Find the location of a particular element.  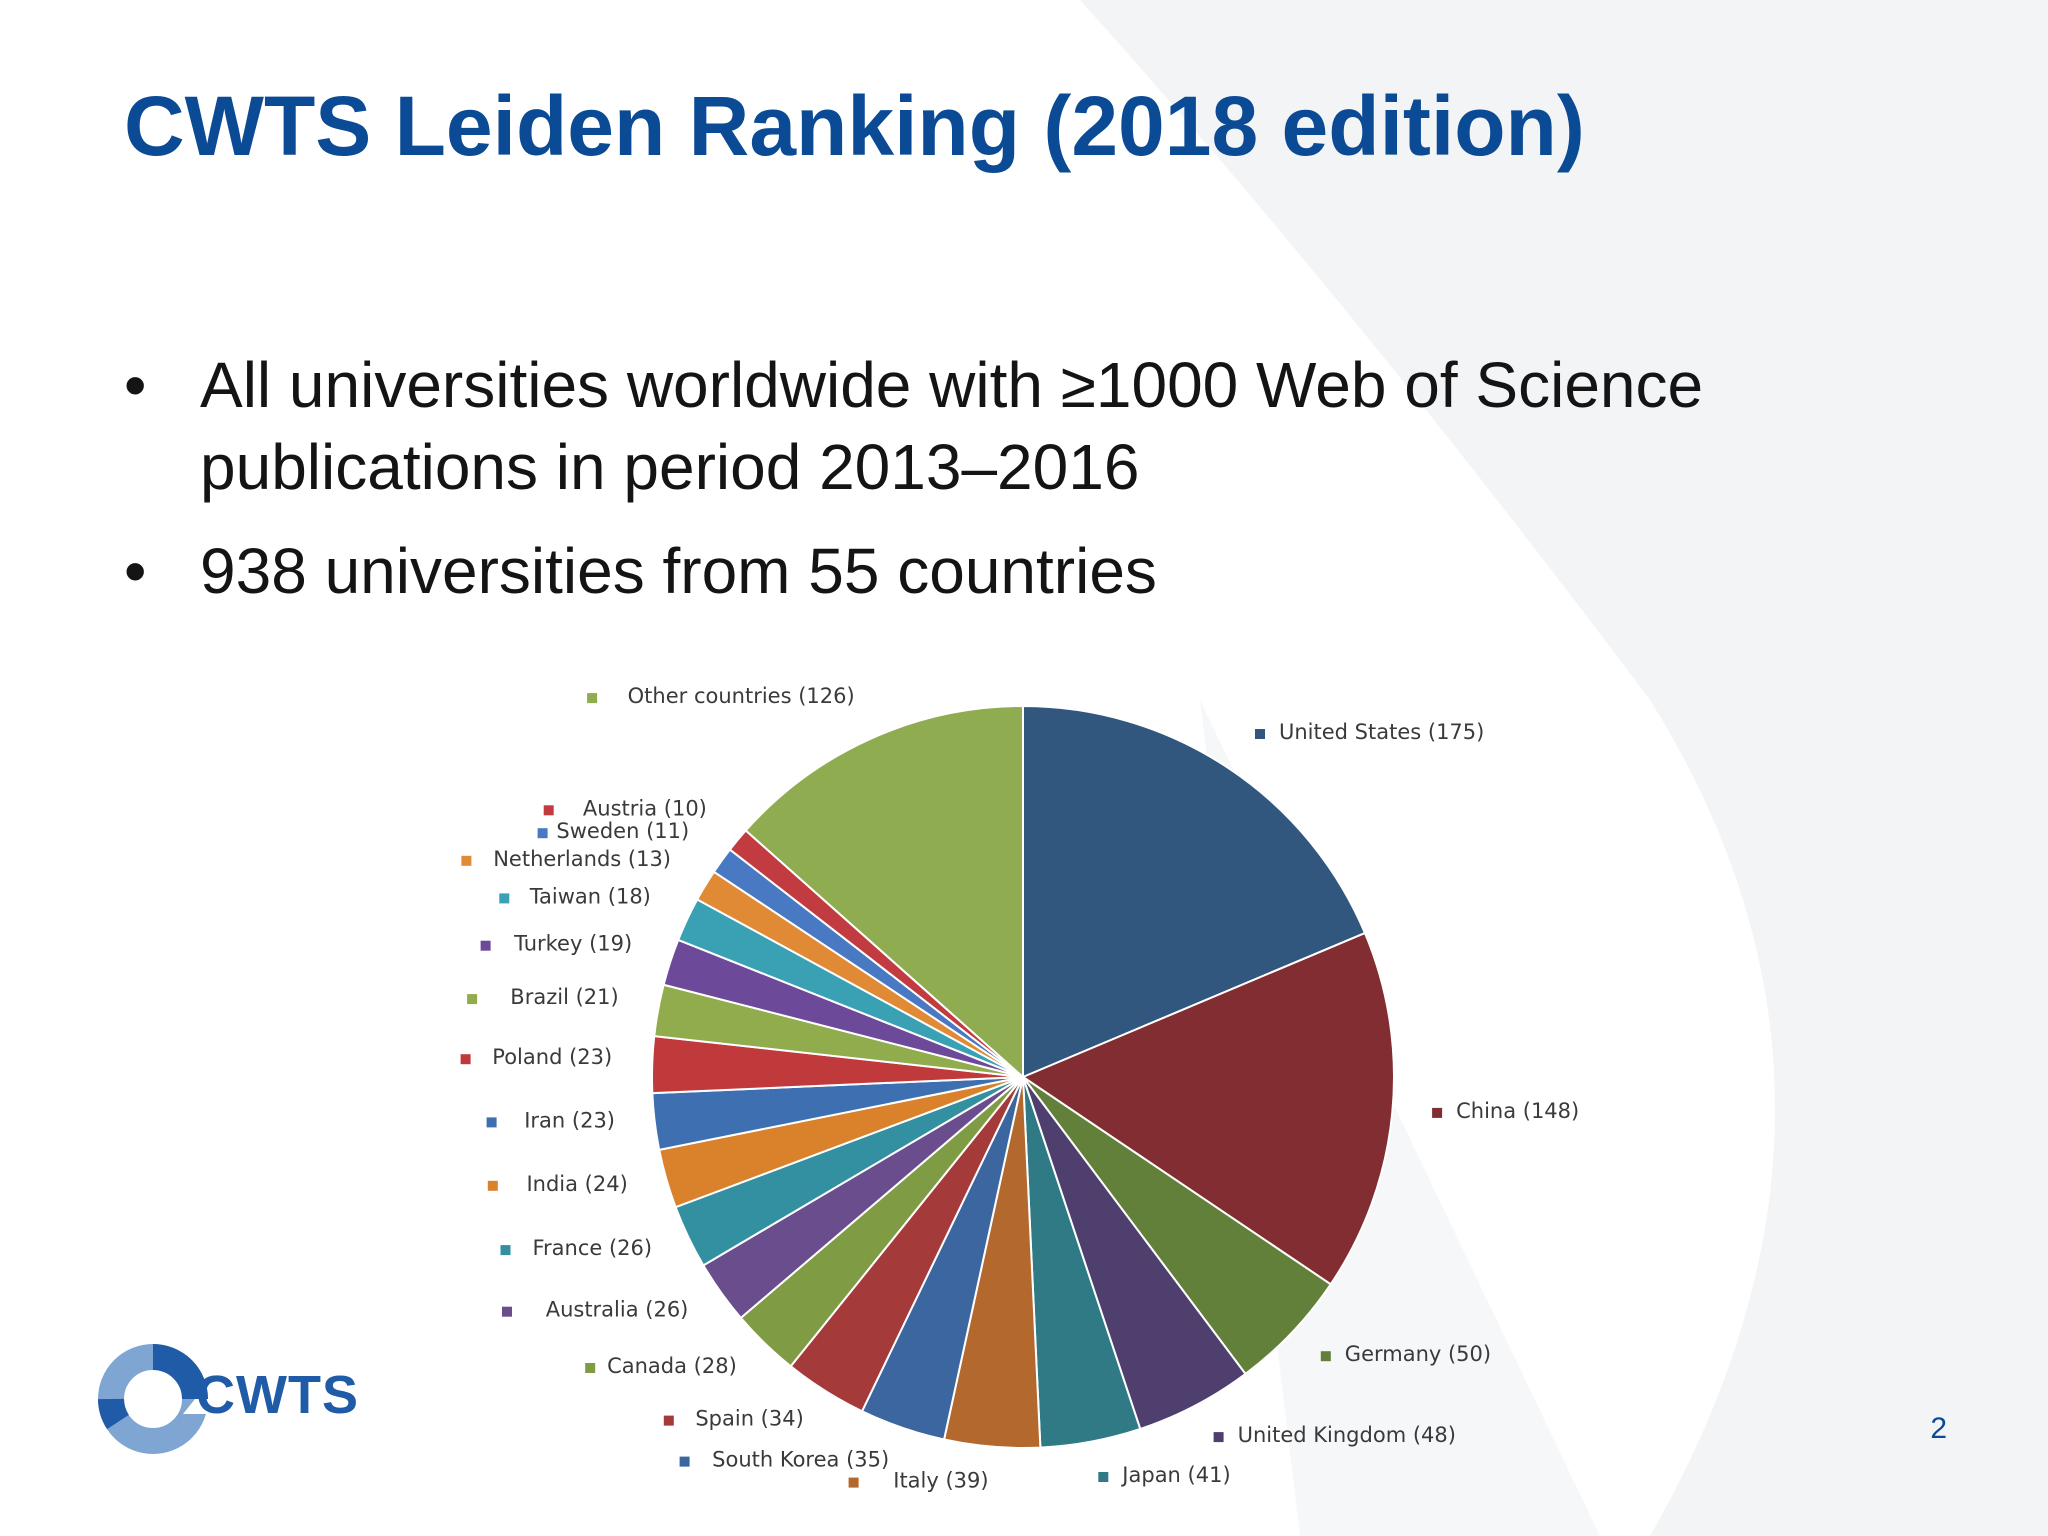

pie-label: United Kingdom (48) is located at coordinates (1334, 1435).